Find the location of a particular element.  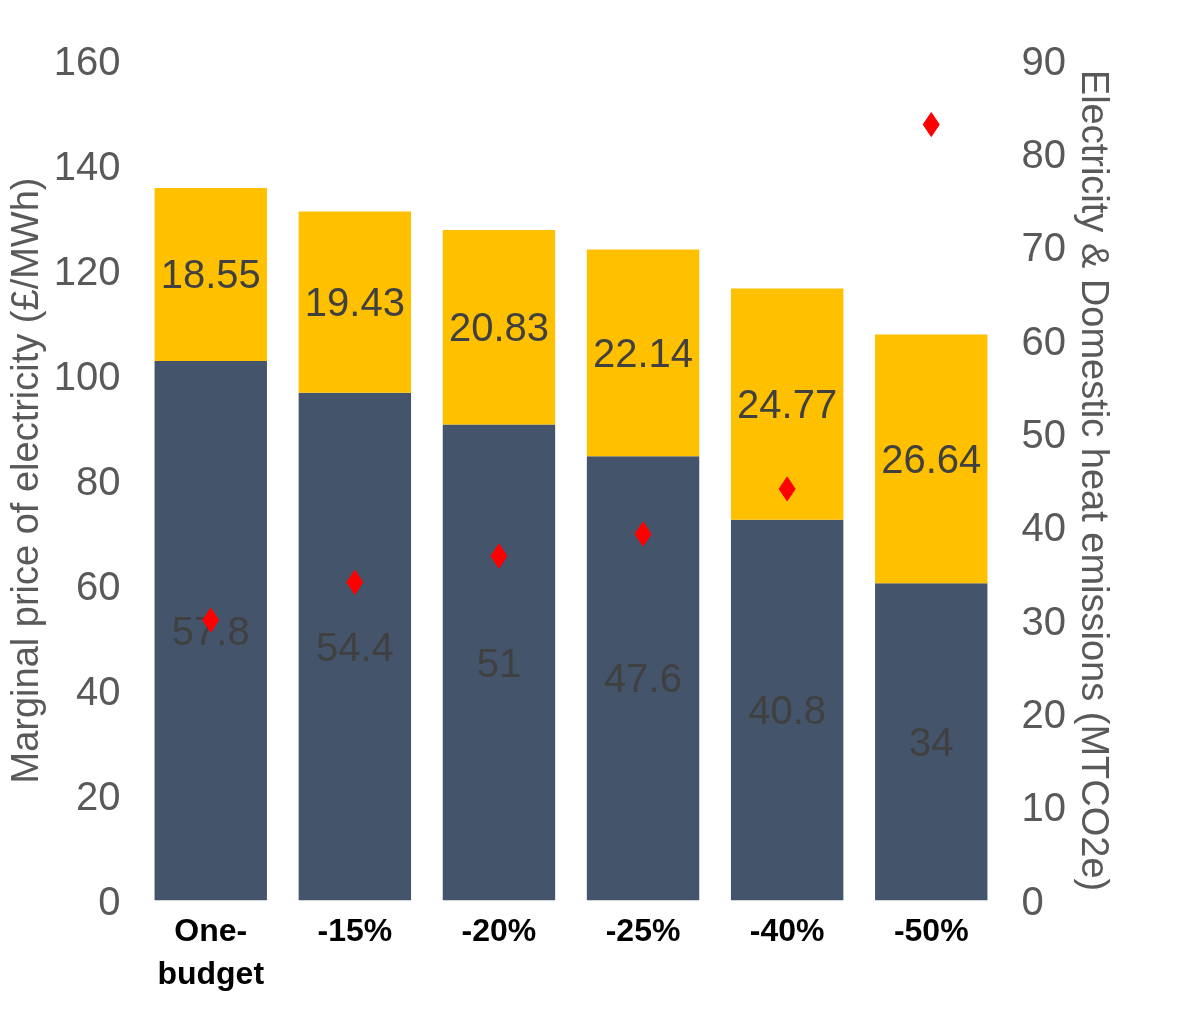

y2-tick-label: 60 is located at coordinates (1043, 340).